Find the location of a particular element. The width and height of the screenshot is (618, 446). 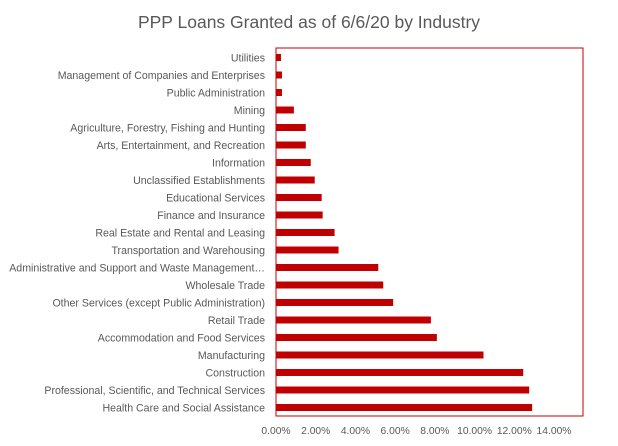

category-label: Management of Companies and Enterprises is located at coordinates (161, 76).